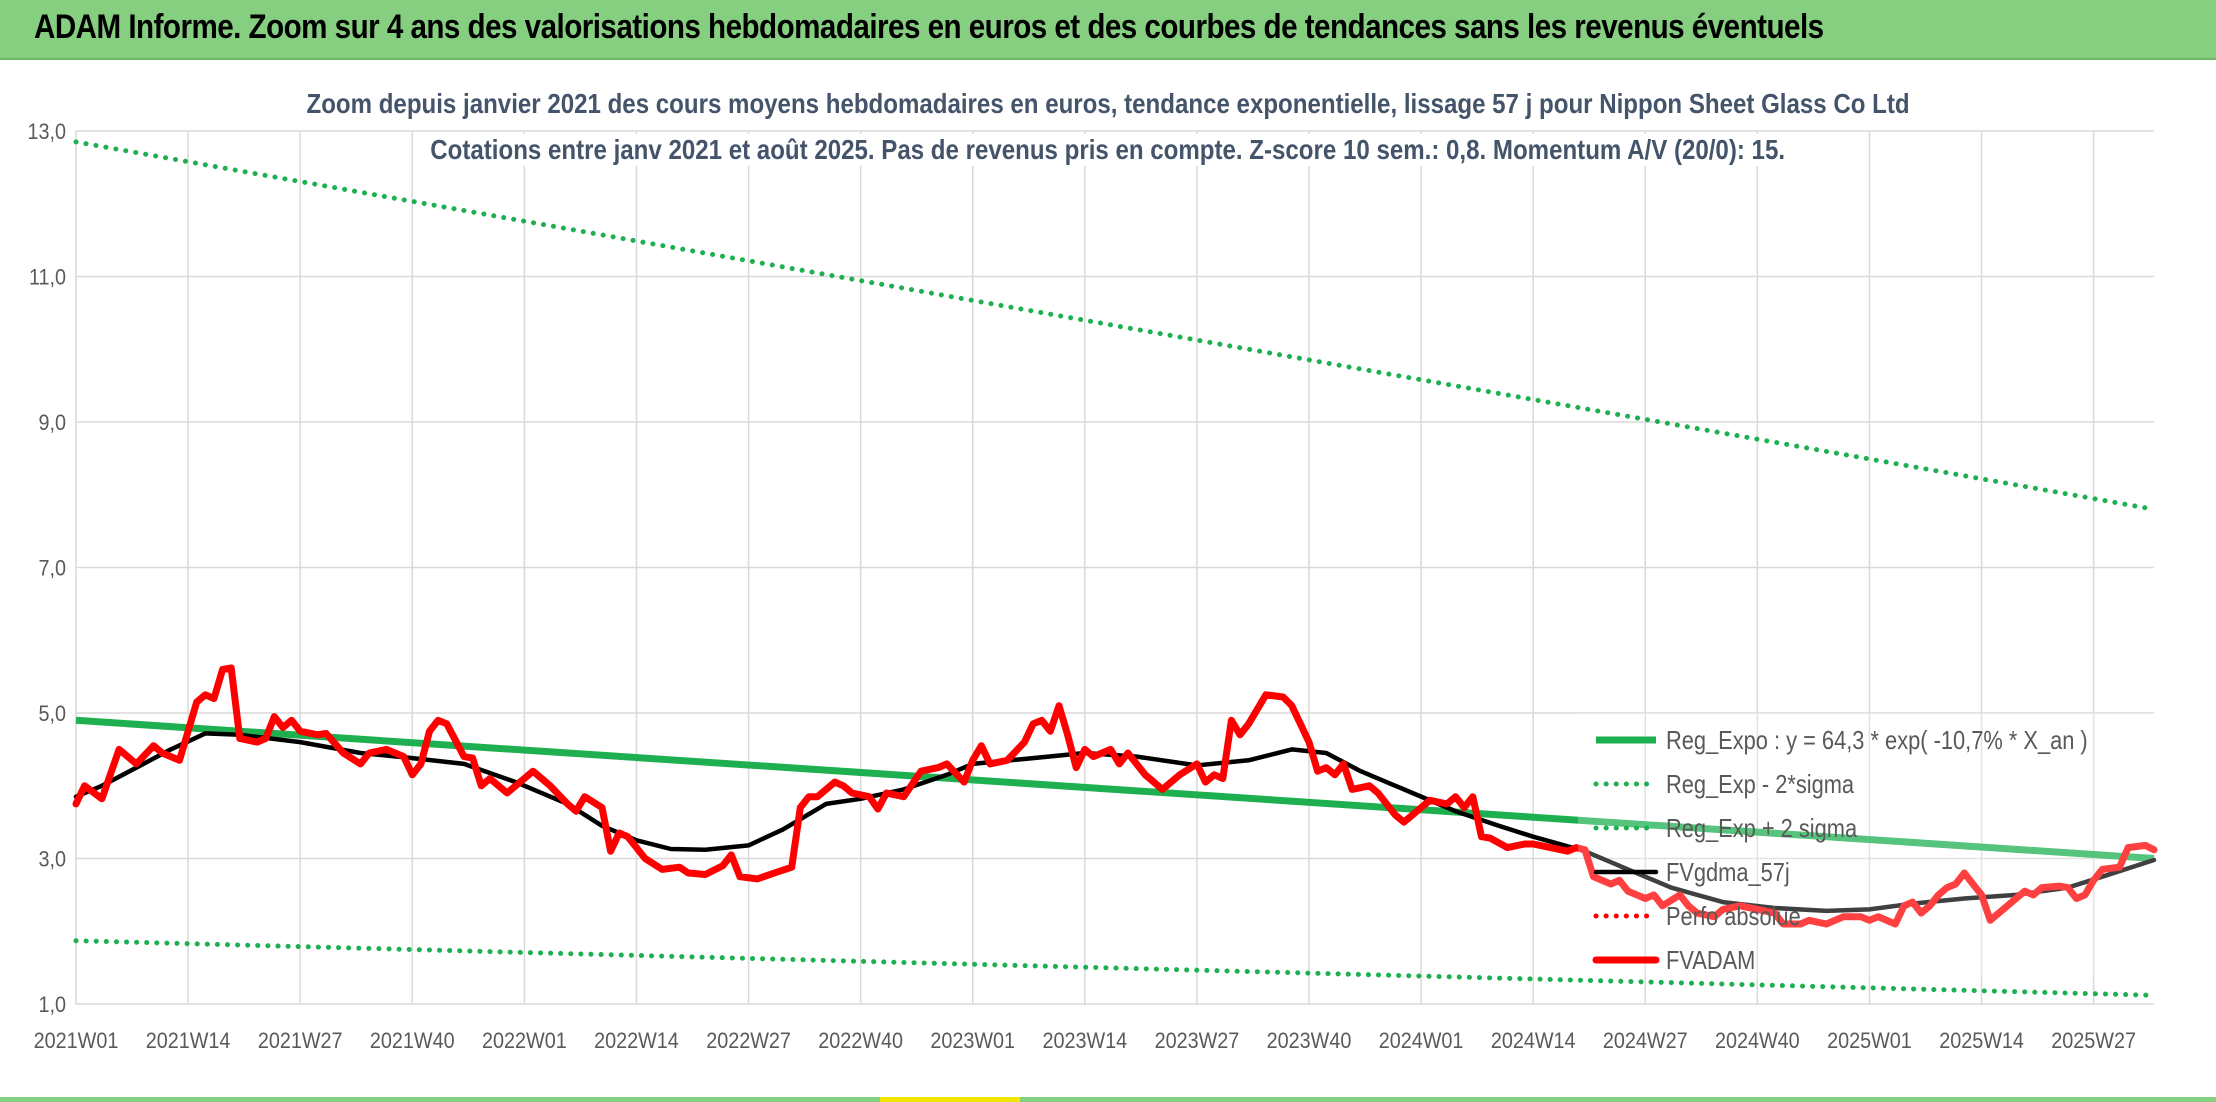 The image size is (2216, 1102). I want to click on y-tick-label: 3,0, so click(52, 860).